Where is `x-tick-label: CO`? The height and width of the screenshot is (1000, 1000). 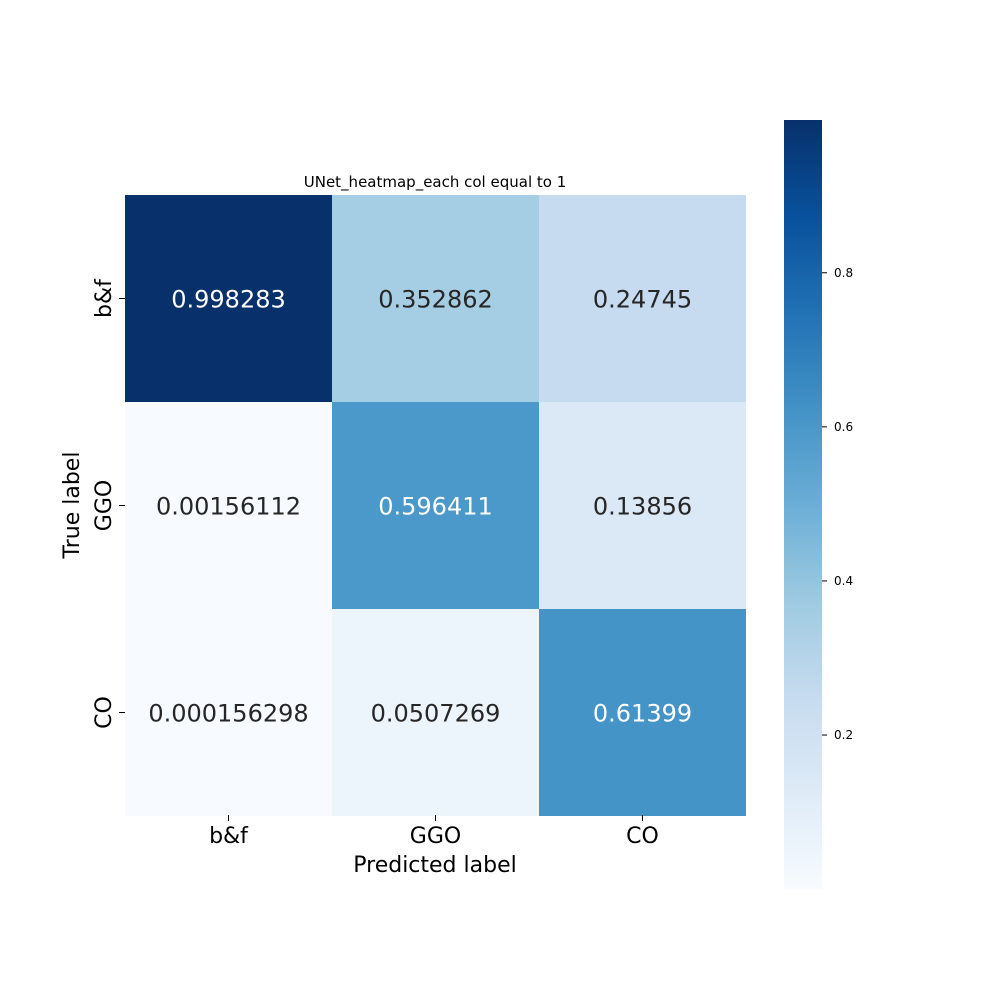
x-tick-label: CO is located at coordinates (642, 836).